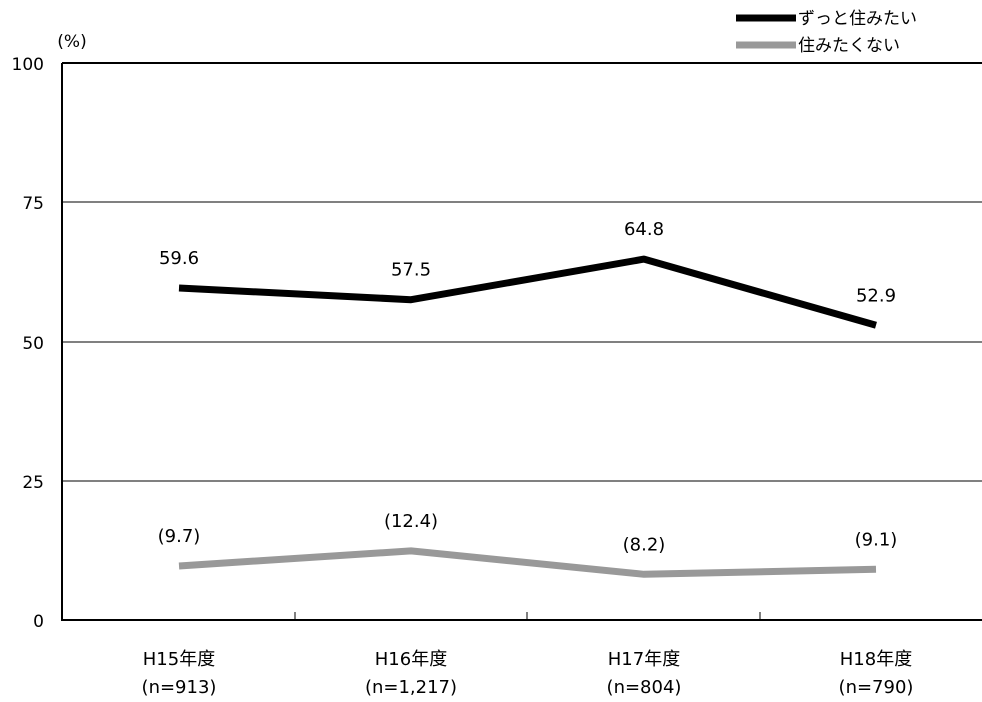  Describe the element at coordinates (411, 521) in the screenshot. I see `data-label-s2-h16: (12.4)` at that location.